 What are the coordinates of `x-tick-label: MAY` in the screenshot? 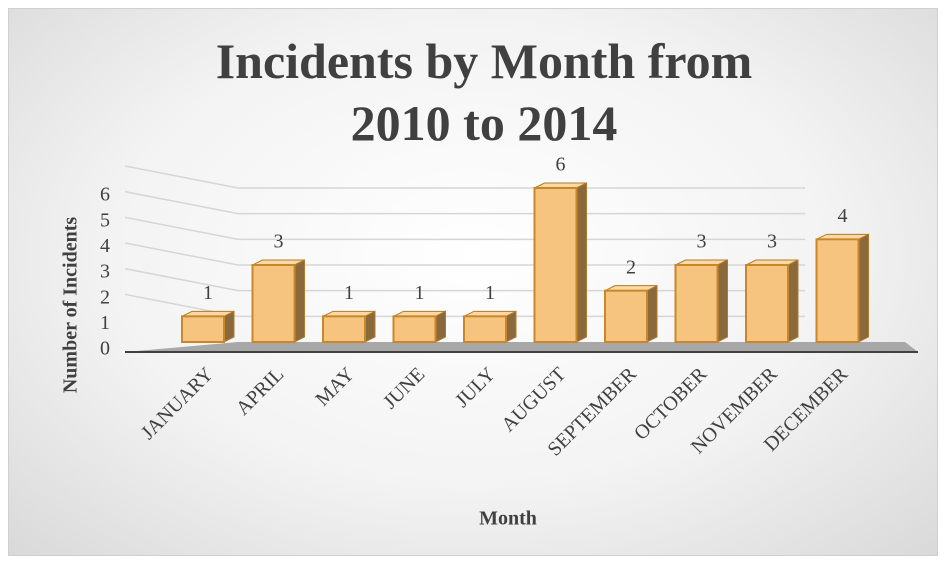 It's located at (335, 386).